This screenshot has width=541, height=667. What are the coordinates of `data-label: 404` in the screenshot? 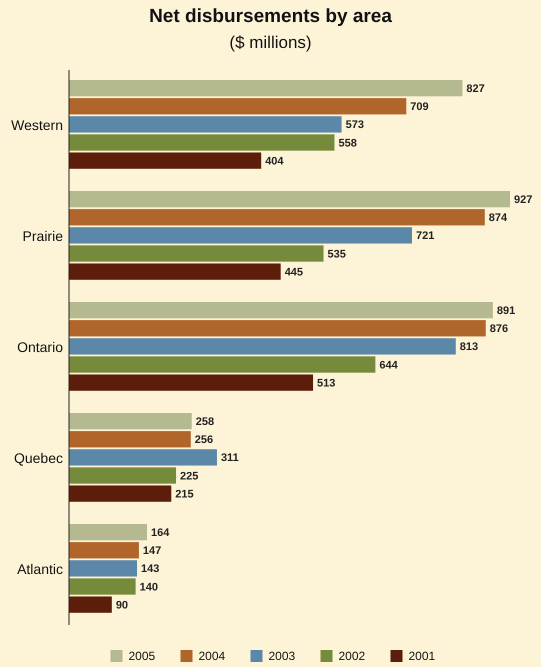 It's located at (274, 161).